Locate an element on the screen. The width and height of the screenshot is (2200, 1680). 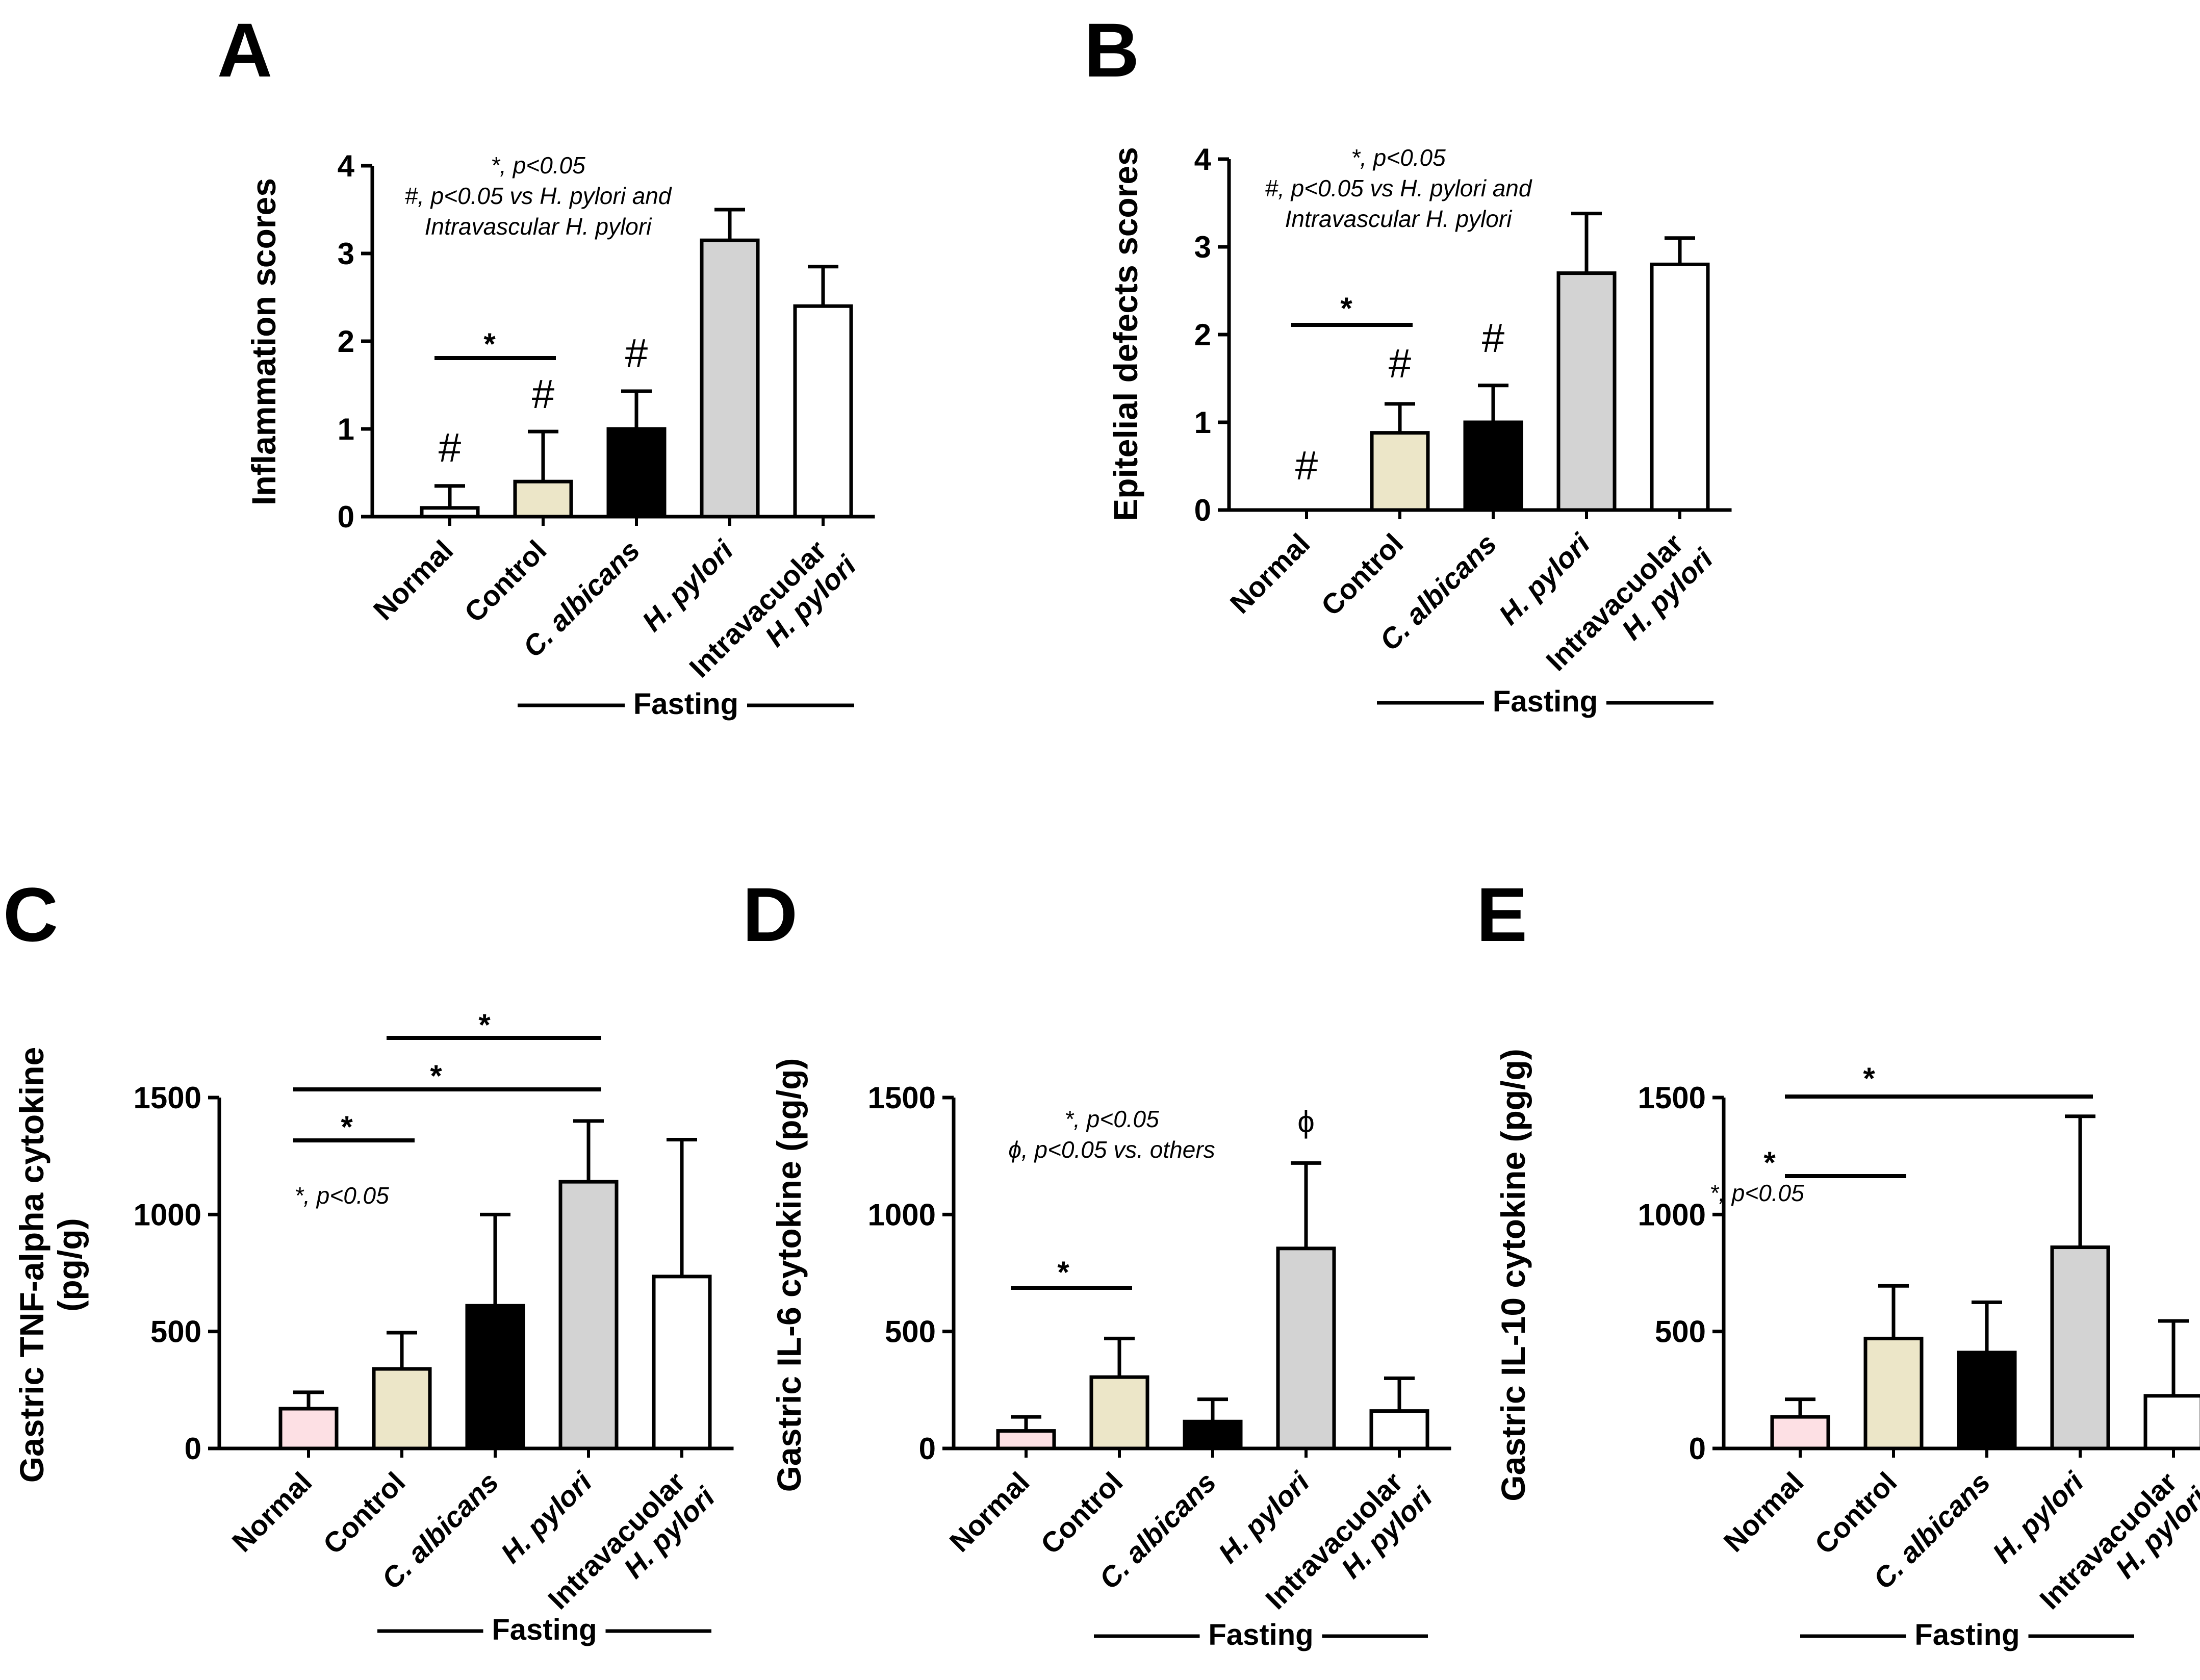
panel-letter: B is located at coordinates (1111, 50).